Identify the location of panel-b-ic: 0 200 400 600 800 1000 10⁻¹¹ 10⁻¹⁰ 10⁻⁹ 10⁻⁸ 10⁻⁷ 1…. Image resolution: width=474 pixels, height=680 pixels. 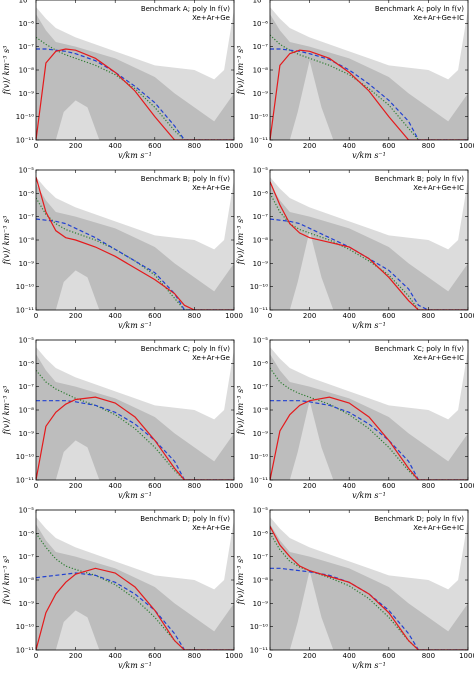
(355, 249).